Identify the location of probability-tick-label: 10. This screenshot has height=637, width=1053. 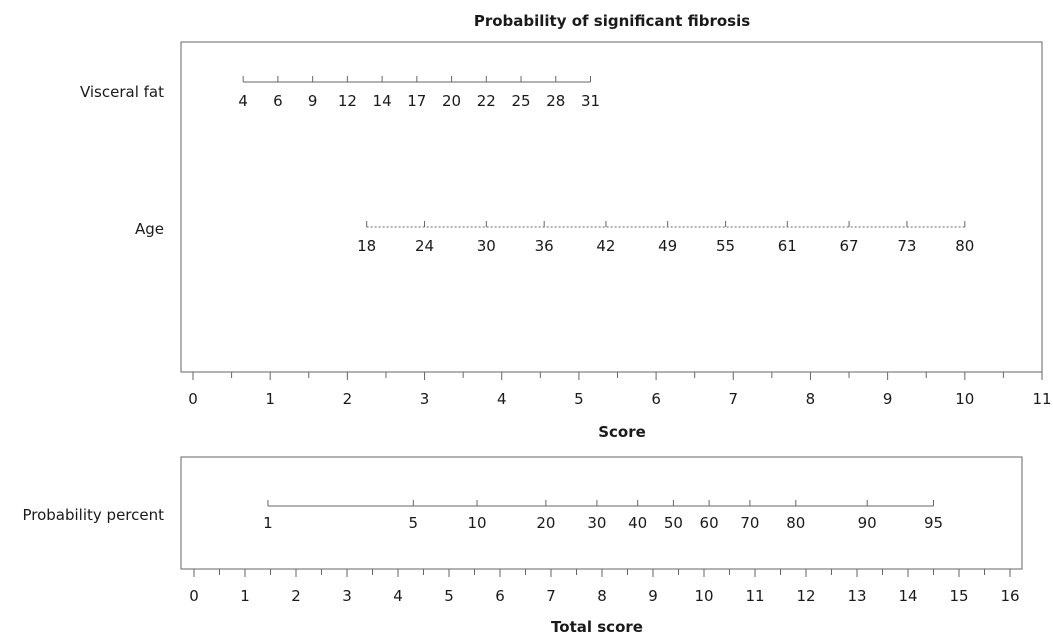
(477, 523).